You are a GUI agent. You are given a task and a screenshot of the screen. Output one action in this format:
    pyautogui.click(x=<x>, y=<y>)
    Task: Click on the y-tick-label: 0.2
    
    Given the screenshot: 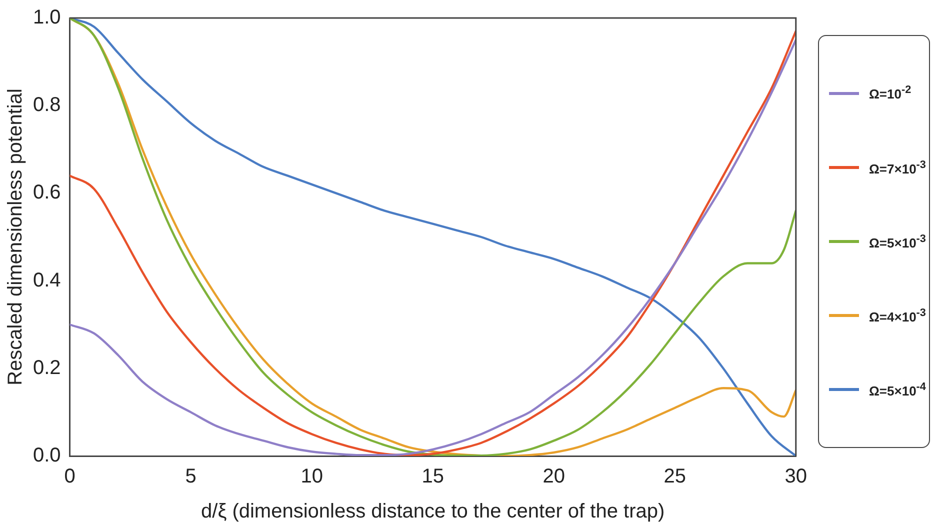 What is the action you would take?
    pyautogui.click(x=46, y=367)
    